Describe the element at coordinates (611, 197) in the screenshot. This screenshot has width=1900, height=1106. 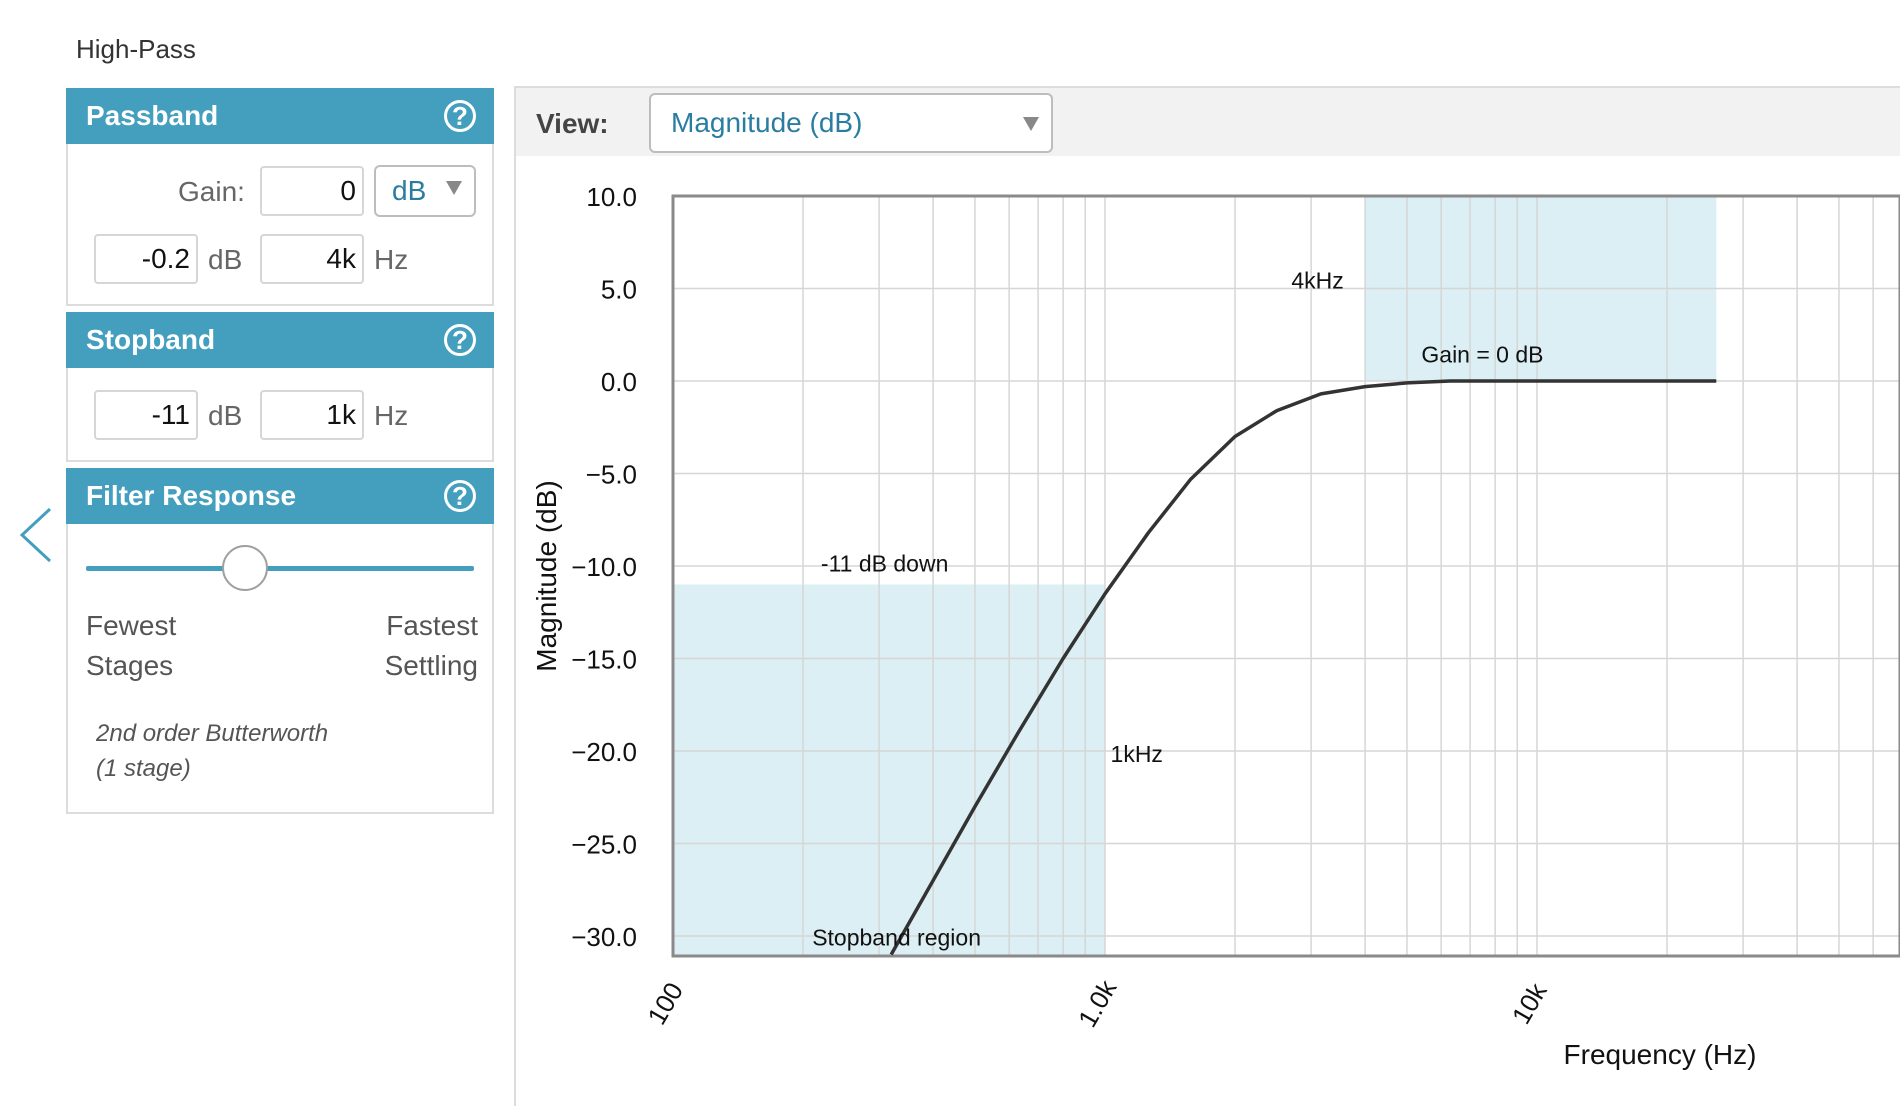
I see `y-tick-label: 10.0` at that location.